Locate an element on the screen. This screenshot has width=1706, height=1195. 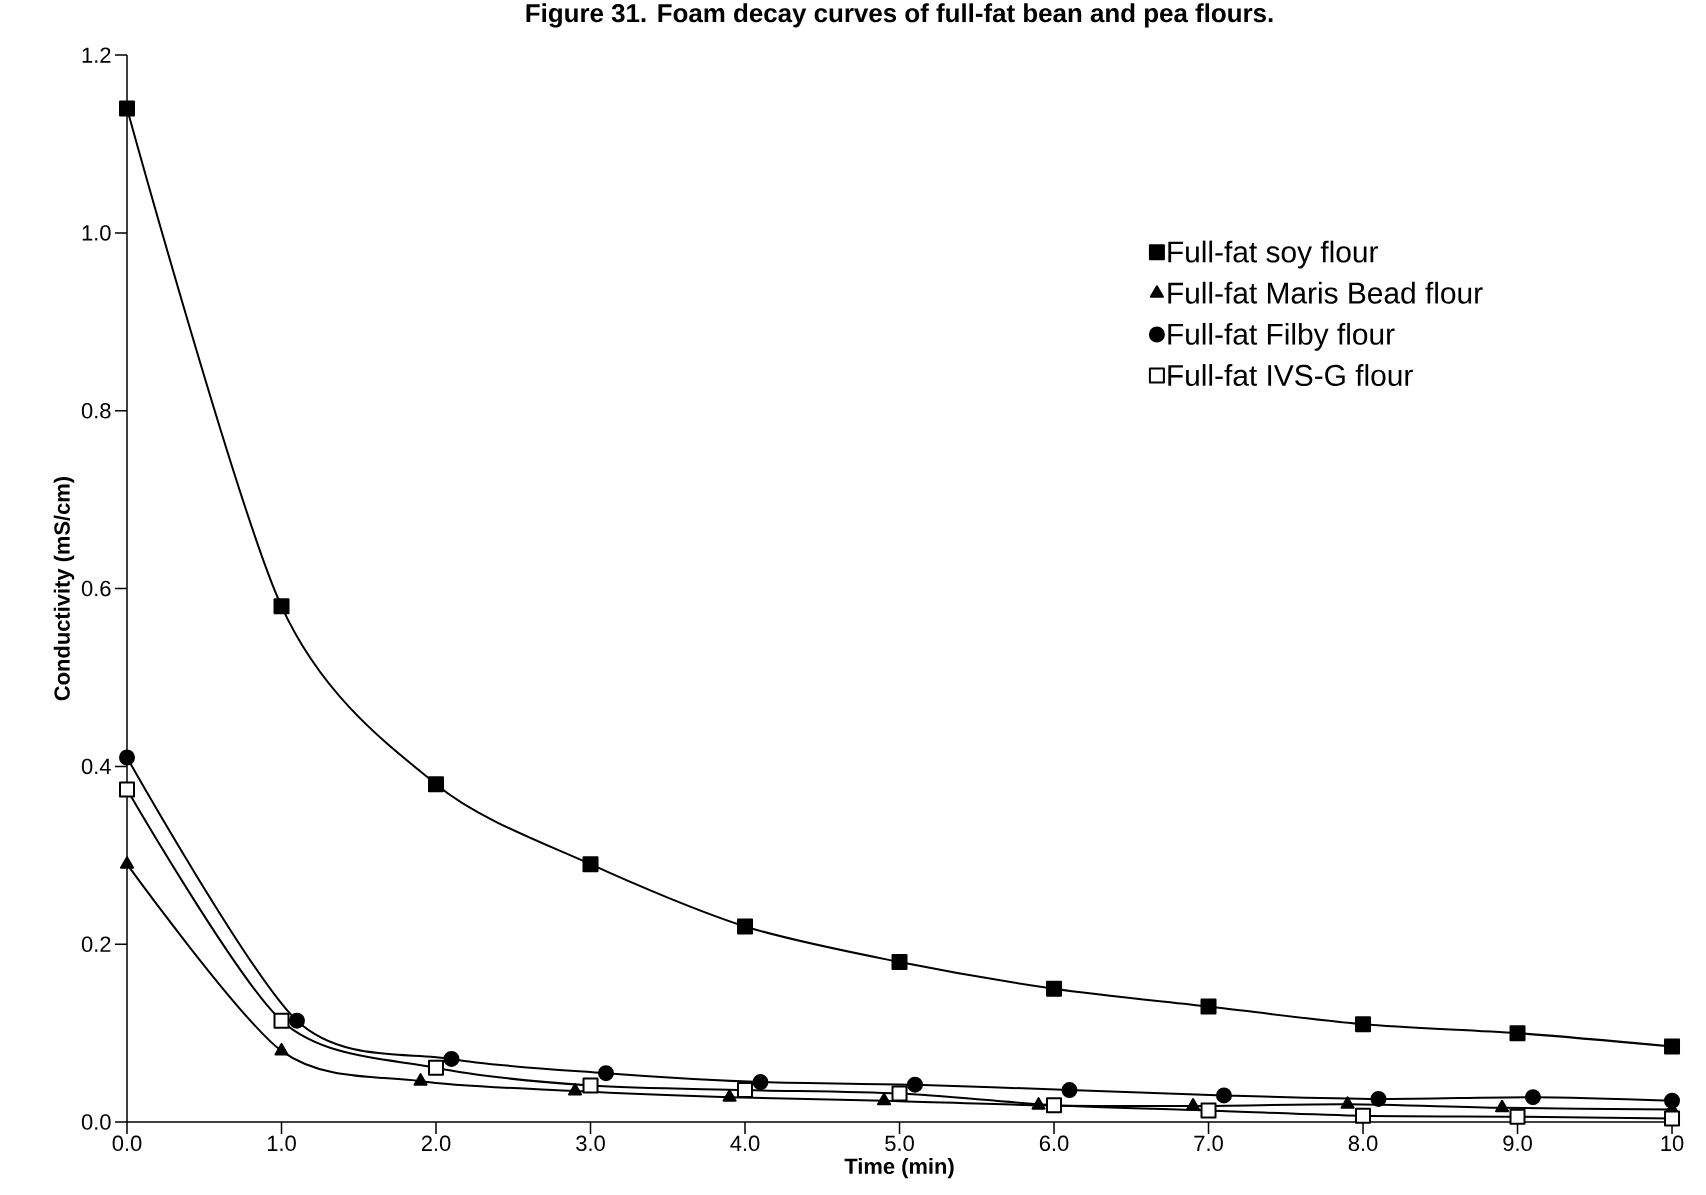
x-tick-label: 2.0 is located at coordinates (436, 1143).